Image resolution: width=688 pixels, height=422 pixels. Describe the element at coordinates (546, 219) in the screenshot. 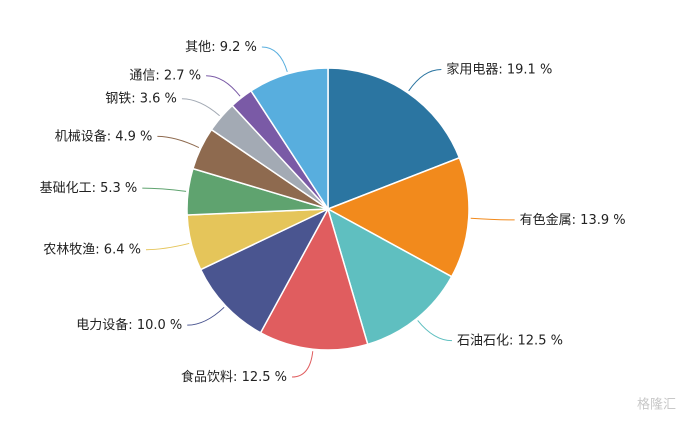

I see `slice-label-name: 有色金属` at that location.